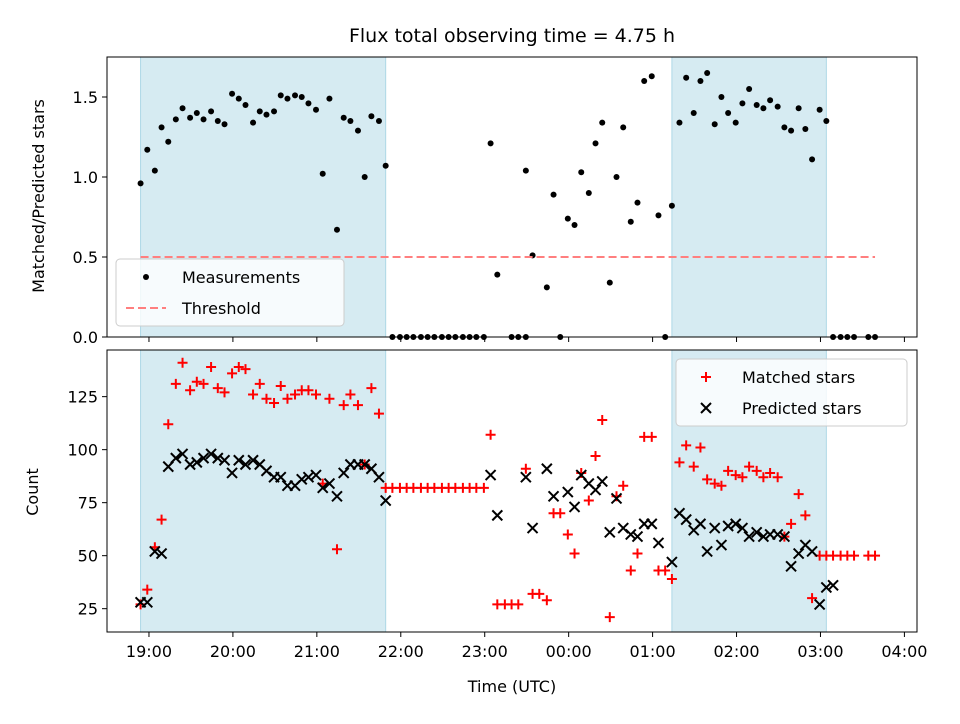 This screenshot has height=724, width=960. What do you see at coordinates (146, 277) in the screenshot?
I see `legend-marker-measurements` at bounding box center [146, 277].